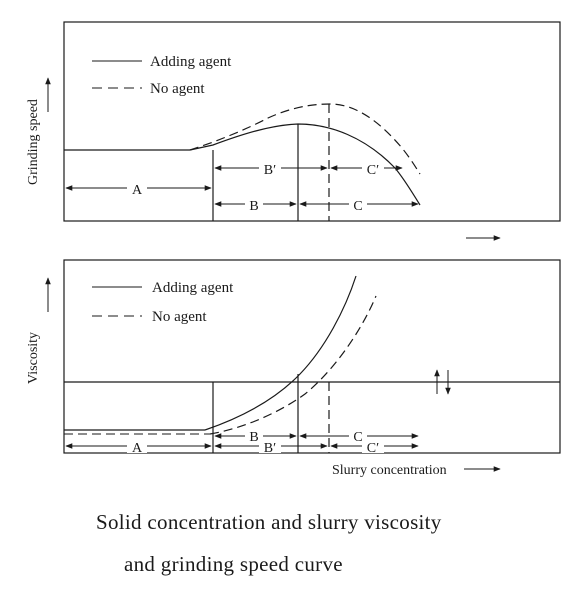 This screenshot has width=578, height=597. Describe the element at coordinates (233, 564) in the screenshot. I see `caption-line-2: and grinding speed curve` at that location.